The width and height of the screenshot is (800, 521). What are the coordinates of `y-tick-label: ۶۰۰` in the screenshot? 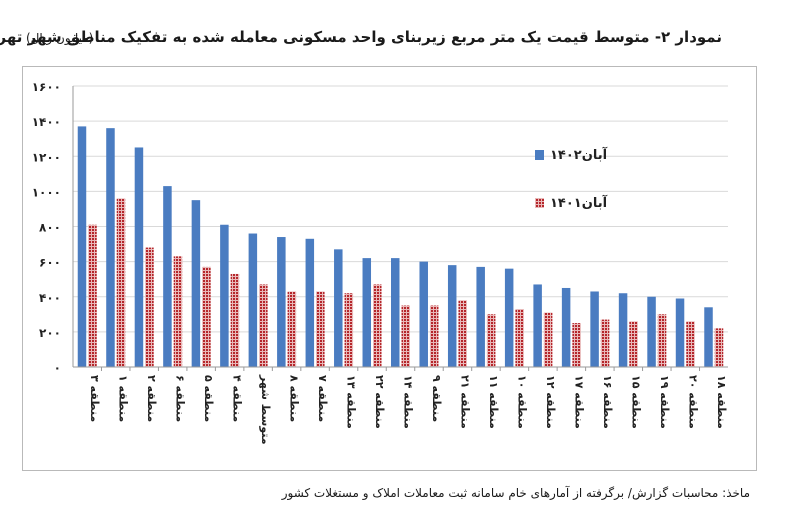 It's located at (50, 263).